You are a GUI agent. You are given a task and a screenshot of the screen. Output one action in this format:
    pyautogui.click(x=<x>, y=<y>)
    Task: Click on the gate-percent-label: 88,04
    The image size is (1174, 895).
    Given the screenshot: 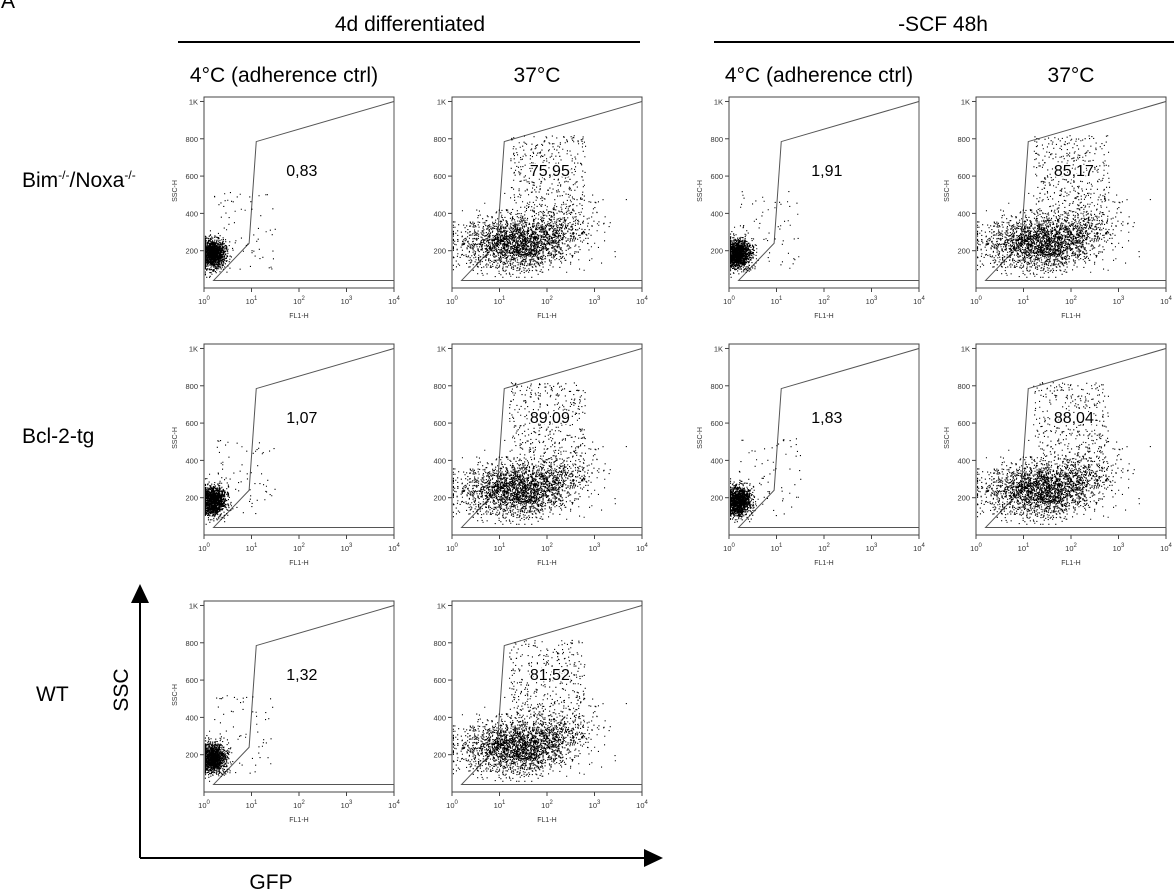 What is the action you would take?
    pyautogui.click(x=1074, y=418)
    